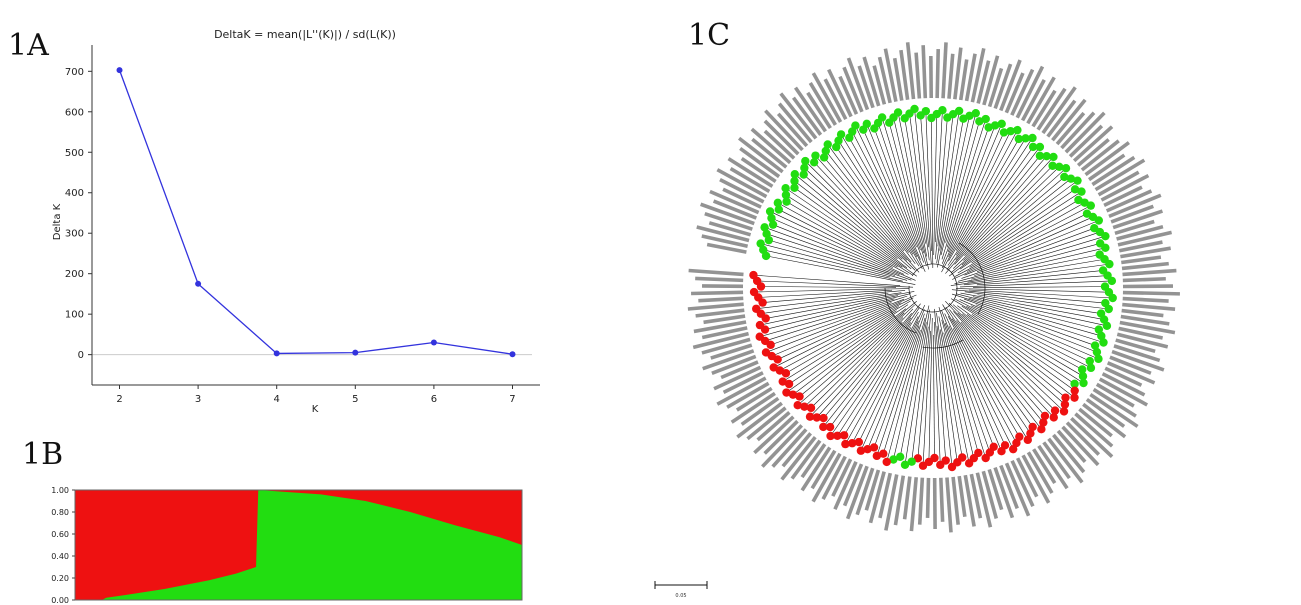 The height and width of the screenshot is (605, 1301). I want to click on panel-label-1a: 1A, so click(28, 45).